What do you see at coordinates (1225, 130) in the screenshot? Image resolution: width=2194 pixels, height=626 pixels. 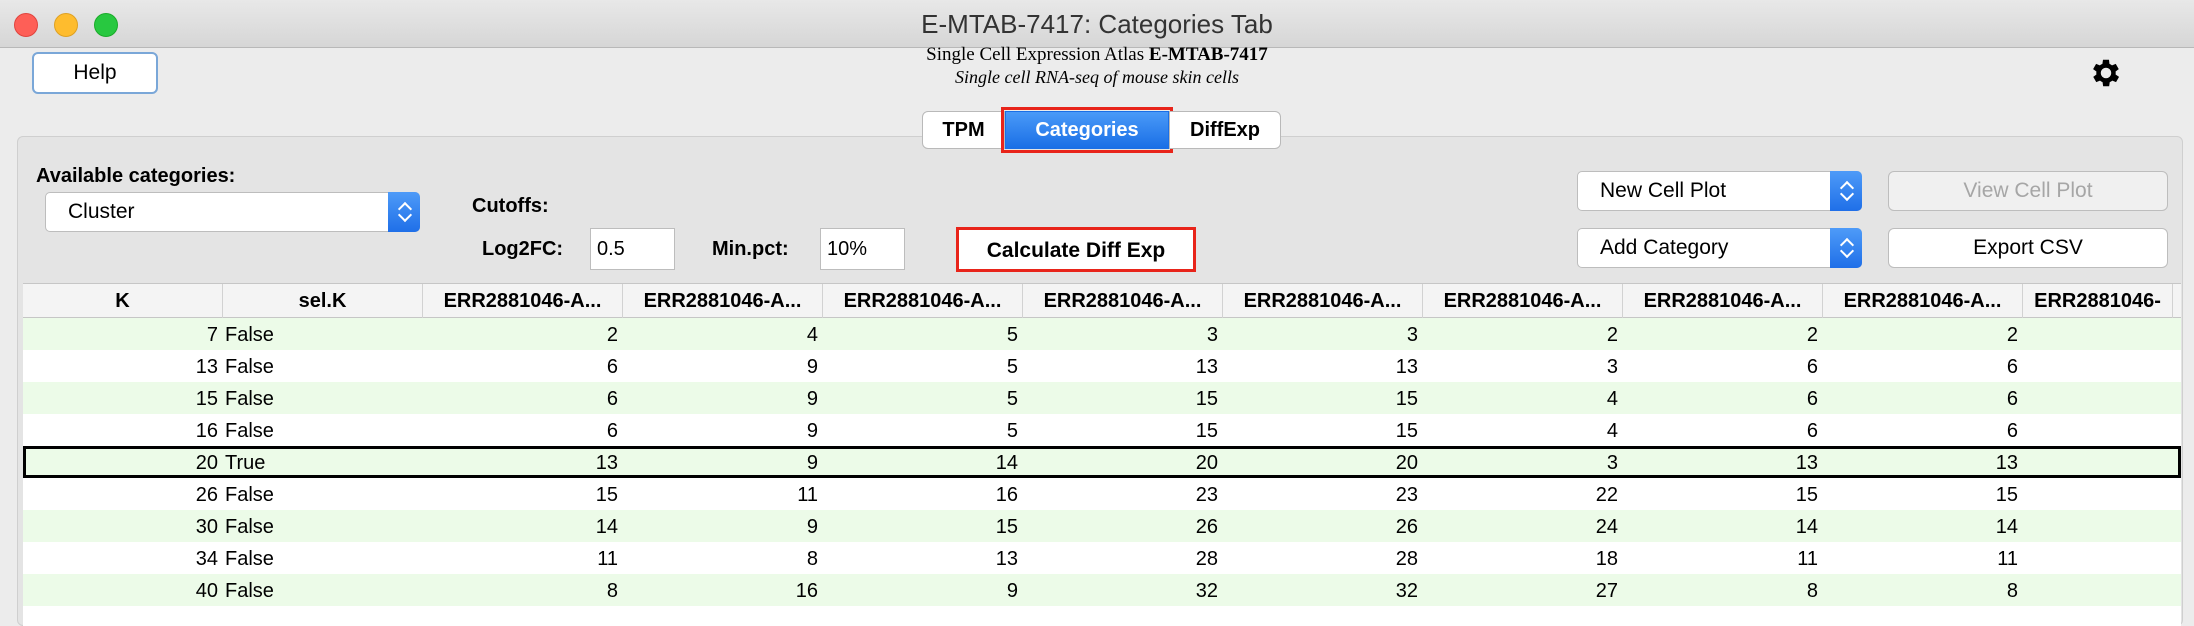 I see `tab-diffexp: DiffExp` at bounding box center [1225, 130].